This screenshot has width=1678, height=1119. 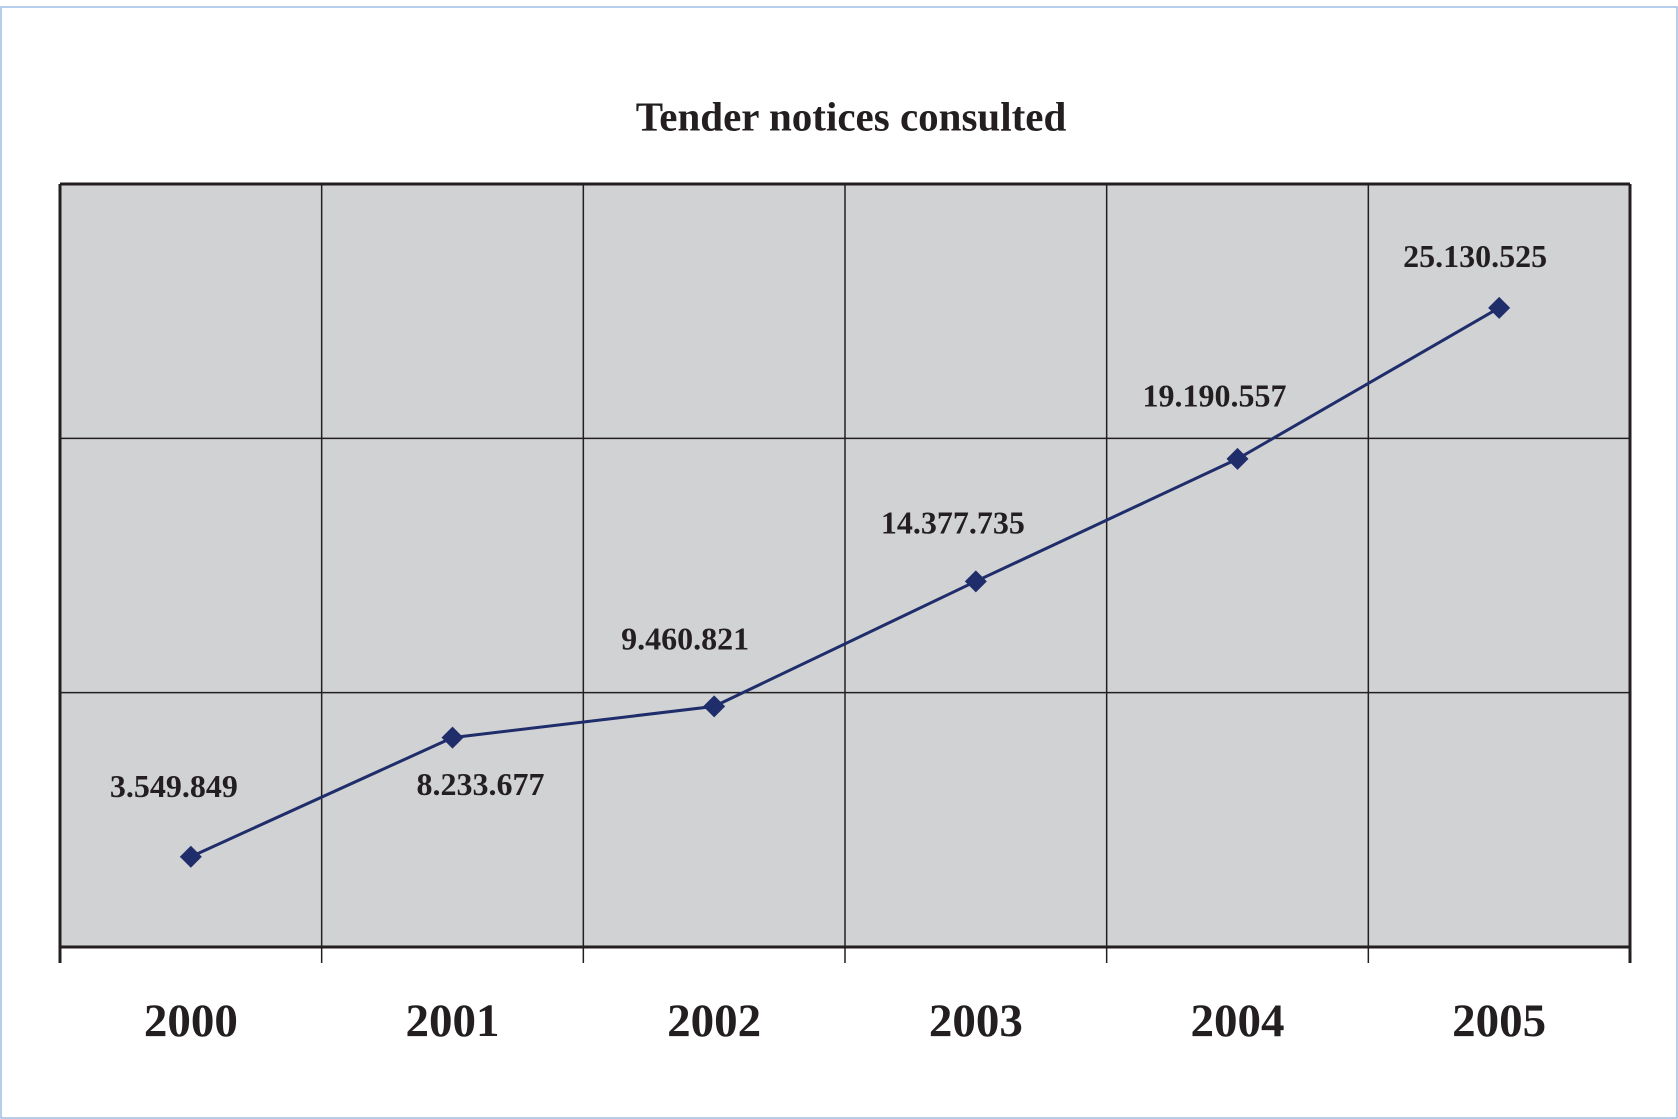 What do you see at coordinates (191, 1021) in the screenshot?
I see `x-tick-label: 2000` at bounding box center [191, 1021].